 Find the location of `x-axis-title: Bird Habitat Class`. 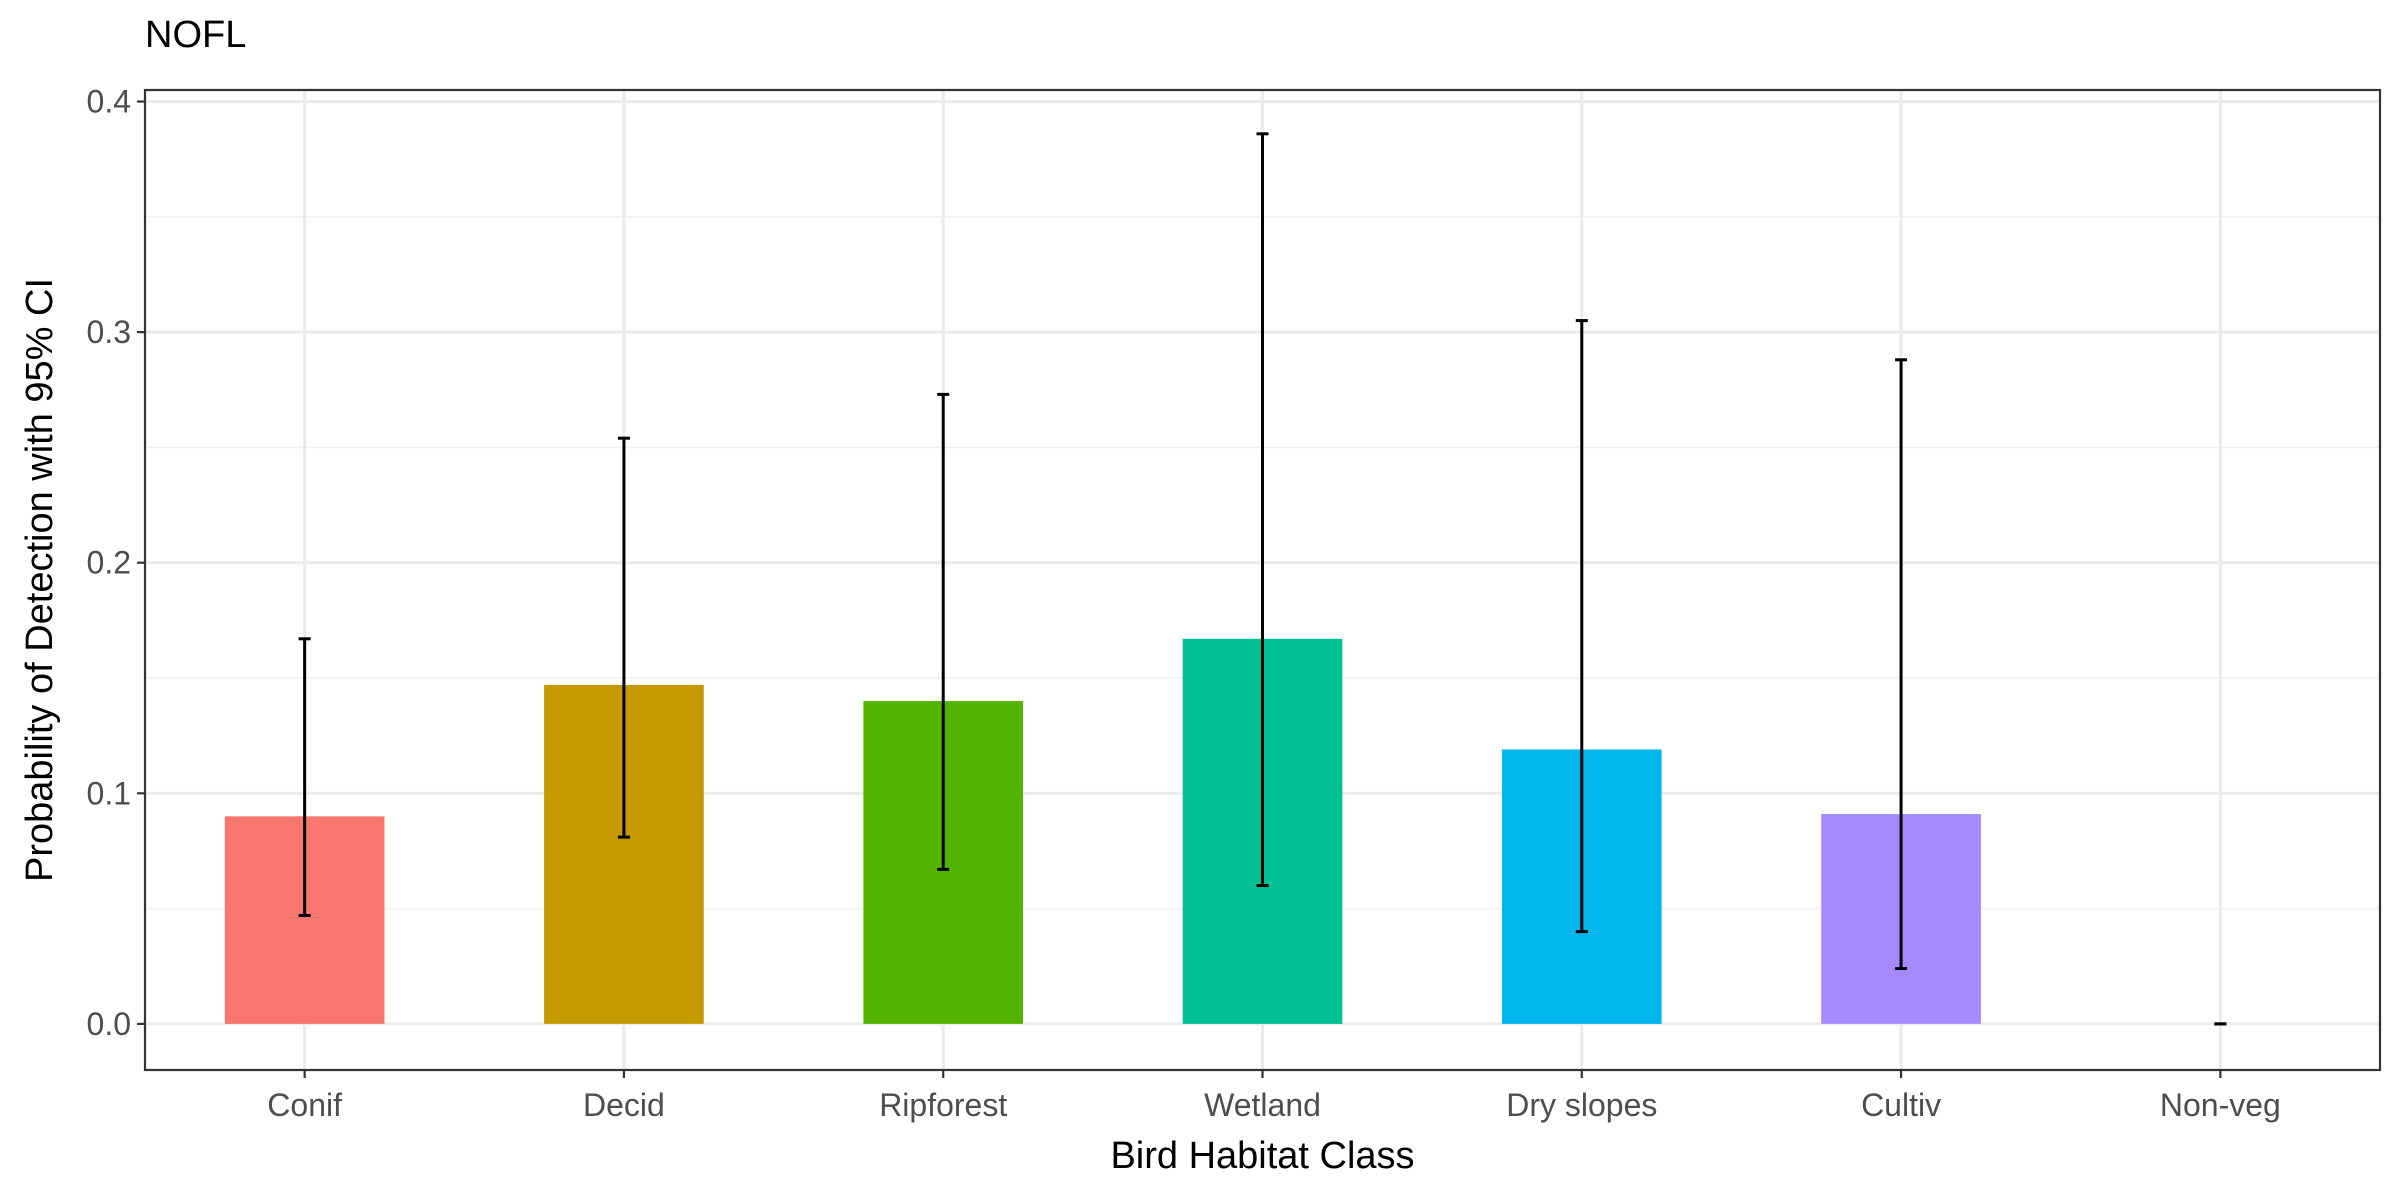

x-axis-title: Bird Habitat Class is located at coordinates (1262, 1156).